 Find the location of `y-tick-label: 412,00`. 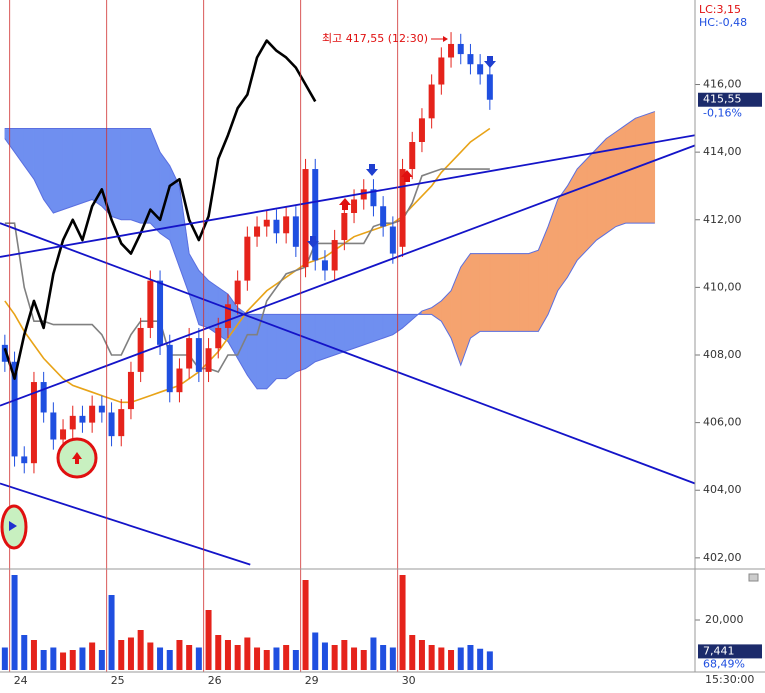

y-tick-label: 412,00 is located at coordinates (722, 219).